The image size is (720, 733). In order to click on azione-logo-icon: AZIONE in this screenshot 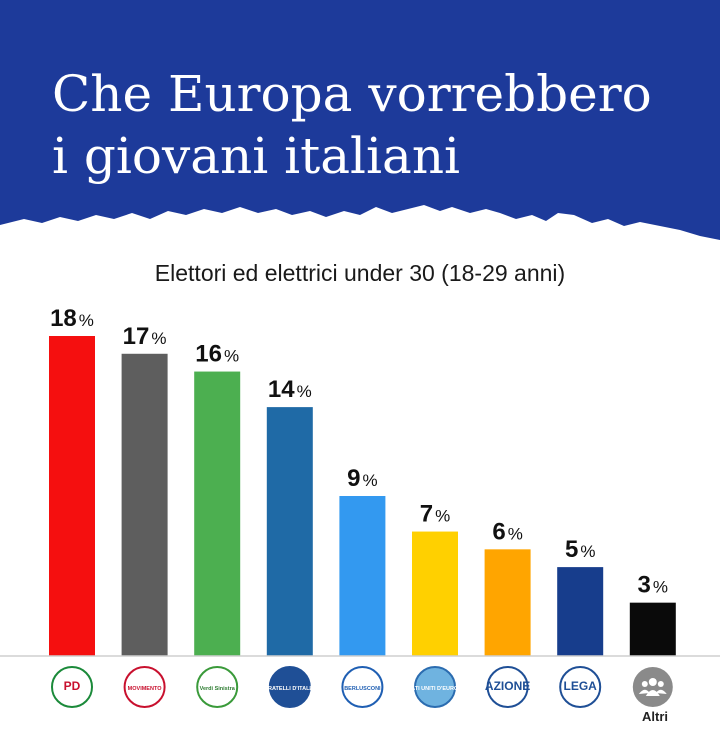, I will do `click(507, 687)`.